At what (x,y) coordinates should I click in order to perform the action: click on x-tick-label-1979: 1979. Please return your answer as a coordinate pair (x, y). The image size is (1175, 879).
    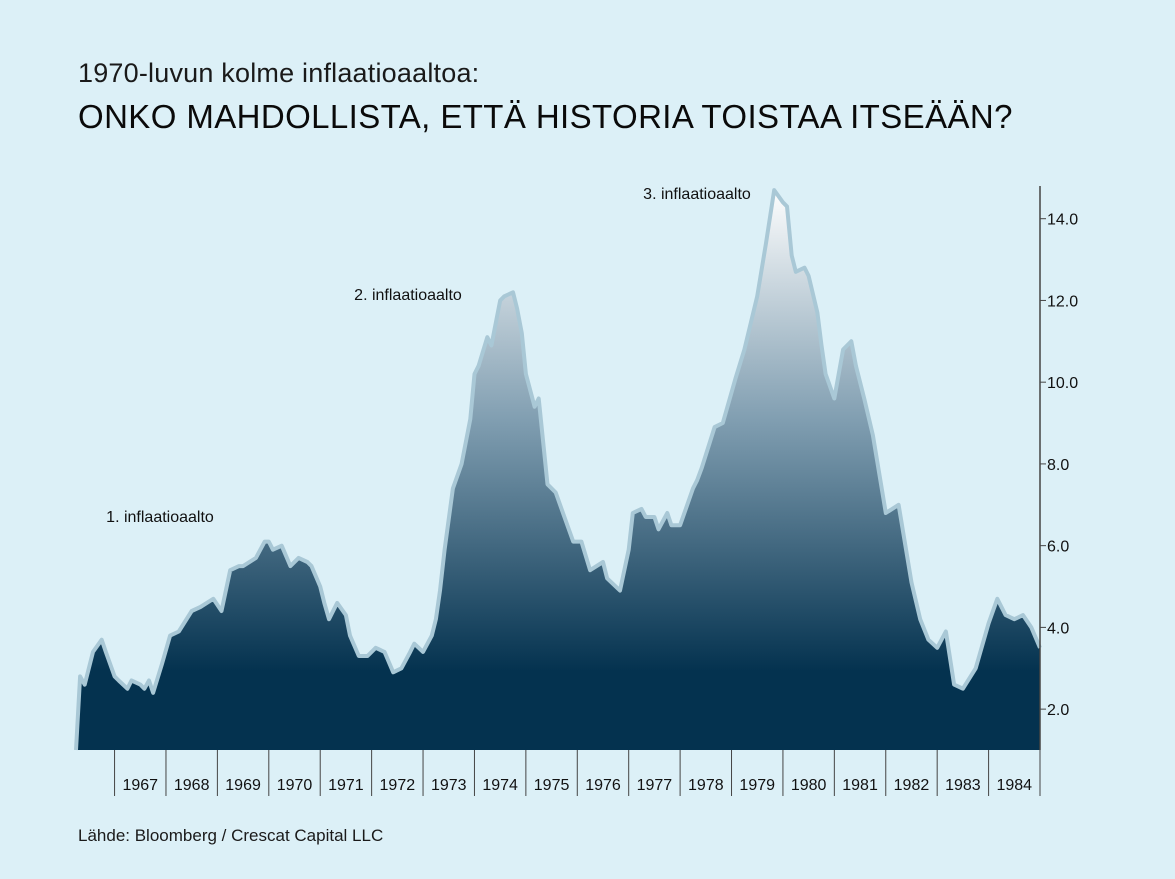
    Looking at the image, I should click on (757, 785).